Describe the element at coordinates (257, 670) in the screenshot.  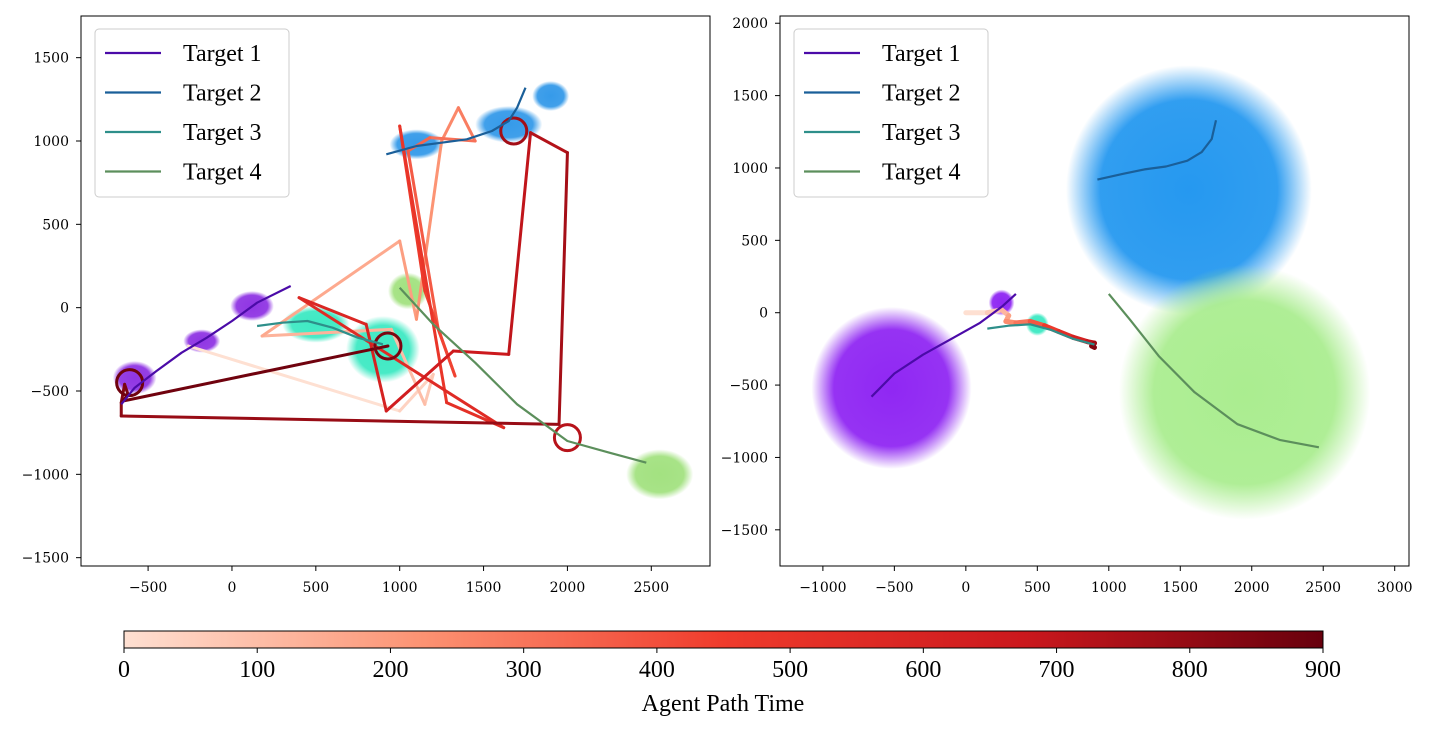
I see `colorbar-tick-label: 100` at that location.